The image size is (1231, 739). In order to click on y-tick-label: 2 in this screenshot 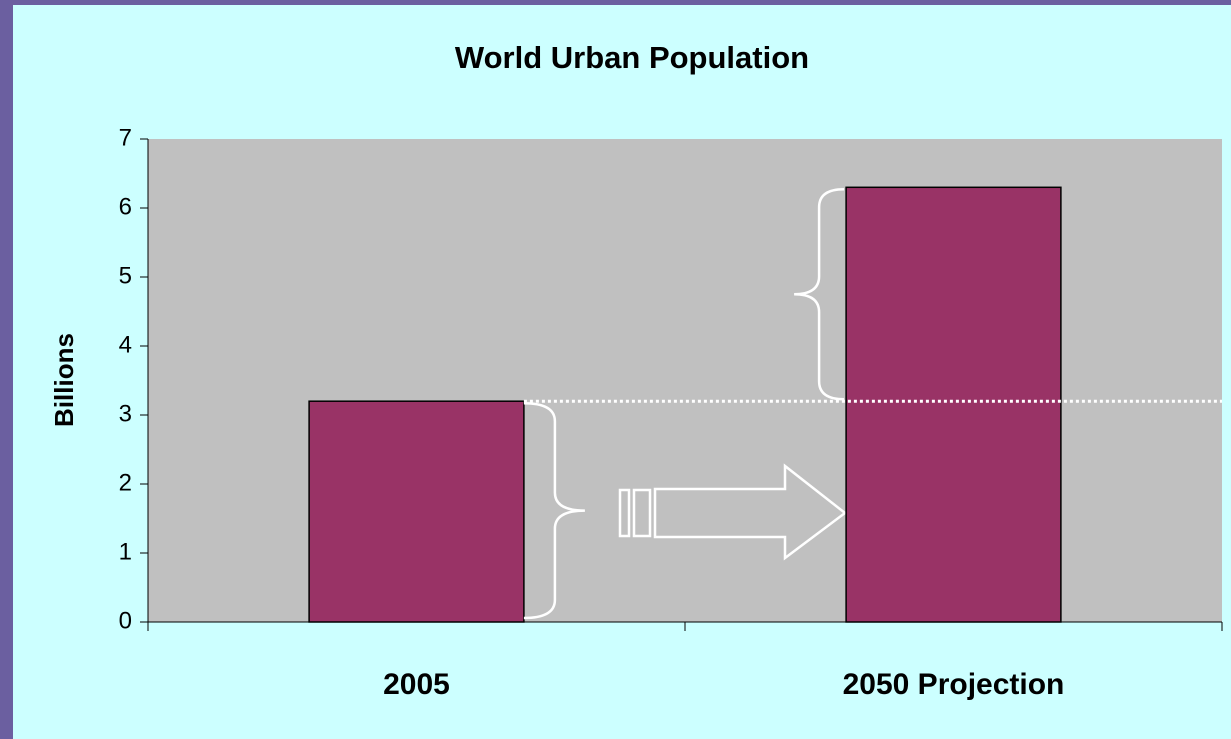, I will do `click(125, 482)`.